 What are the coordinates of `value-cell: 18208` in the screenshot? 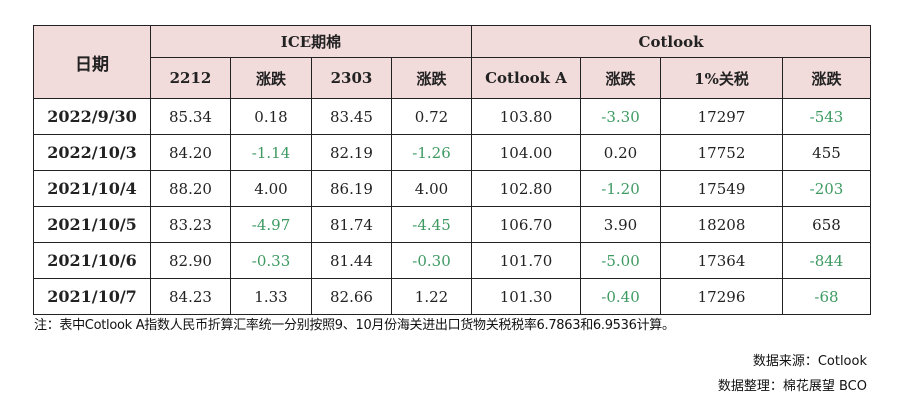 It's located at (721, 224).